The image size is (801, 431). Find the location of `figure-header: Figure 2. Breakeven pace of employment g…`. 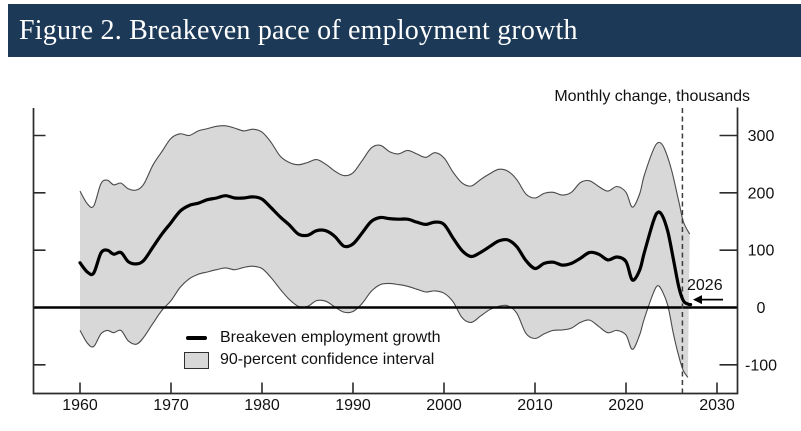

figure-header: Figure 2. Breakeven pace of employment g… is located at coordinates (404, 30).